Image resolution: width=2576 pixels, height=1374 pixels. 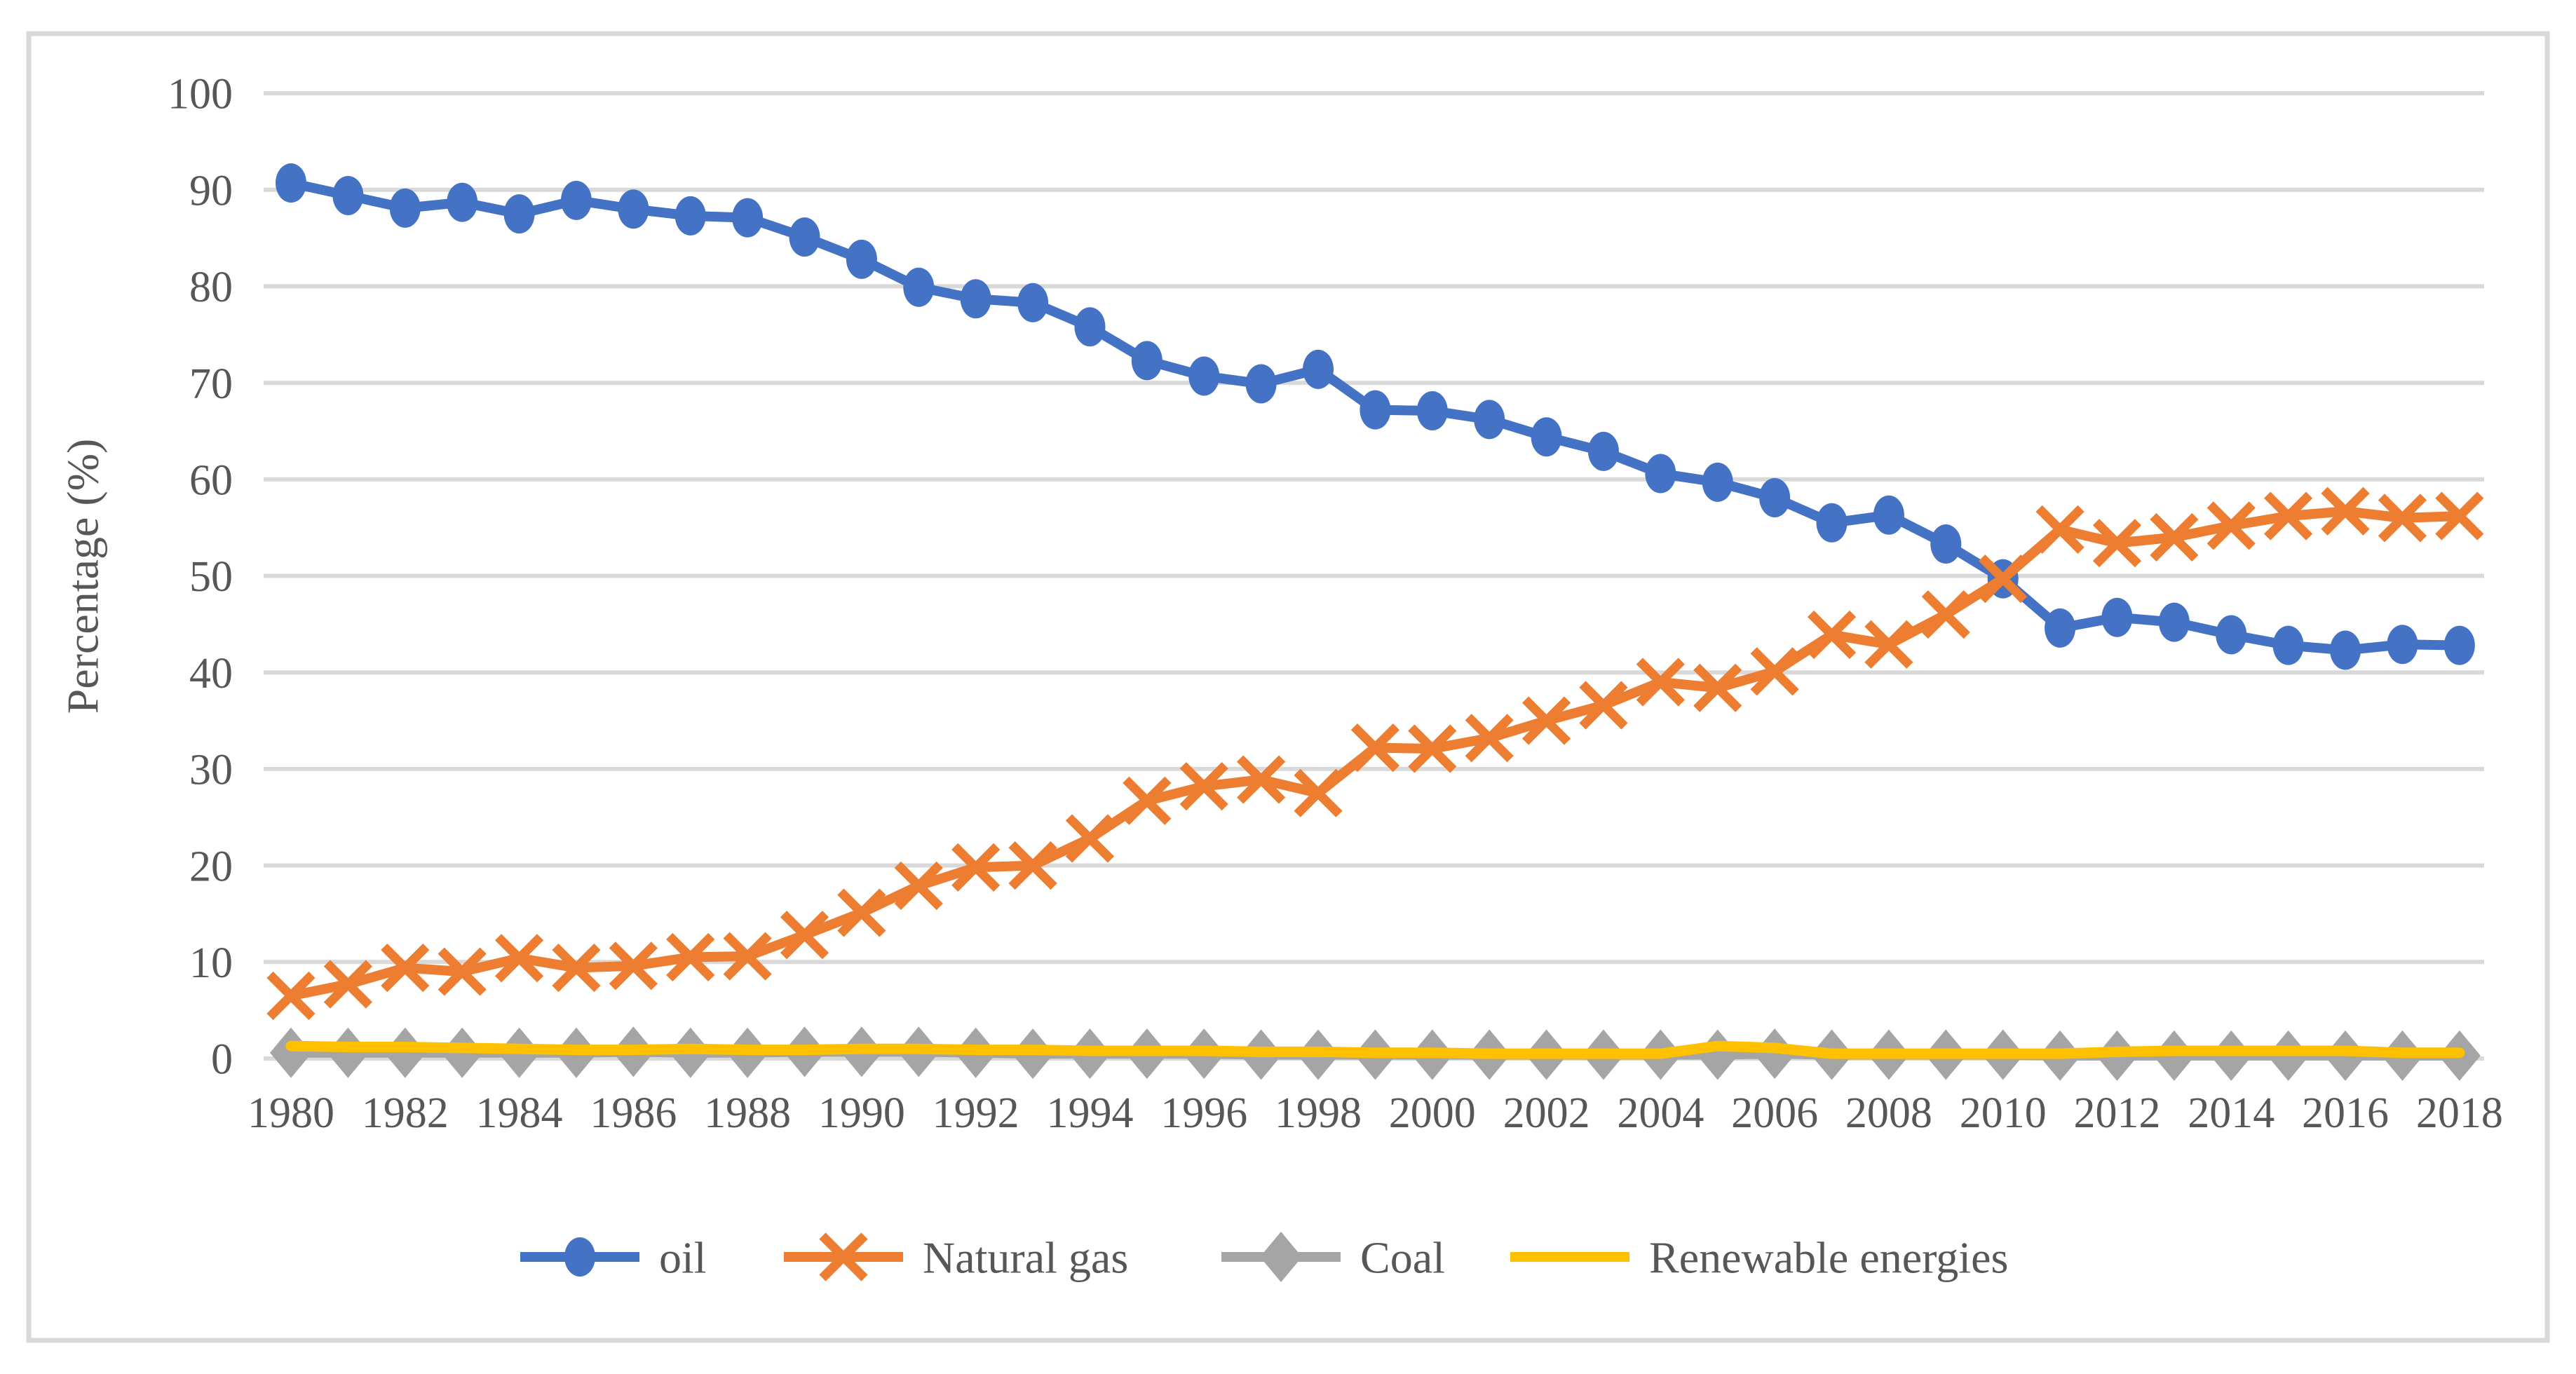 What do you see at coordinates (1774, 1113) in the screenshot?
I see `x-tick-label: 2006` at bounding box center [1774, 1113].